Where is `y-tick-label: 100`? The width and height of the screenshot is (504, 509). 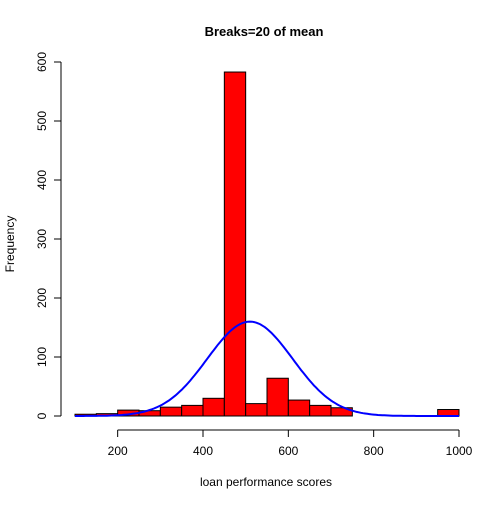 y-tick-label: 100 is located at coordinates (42, 357).